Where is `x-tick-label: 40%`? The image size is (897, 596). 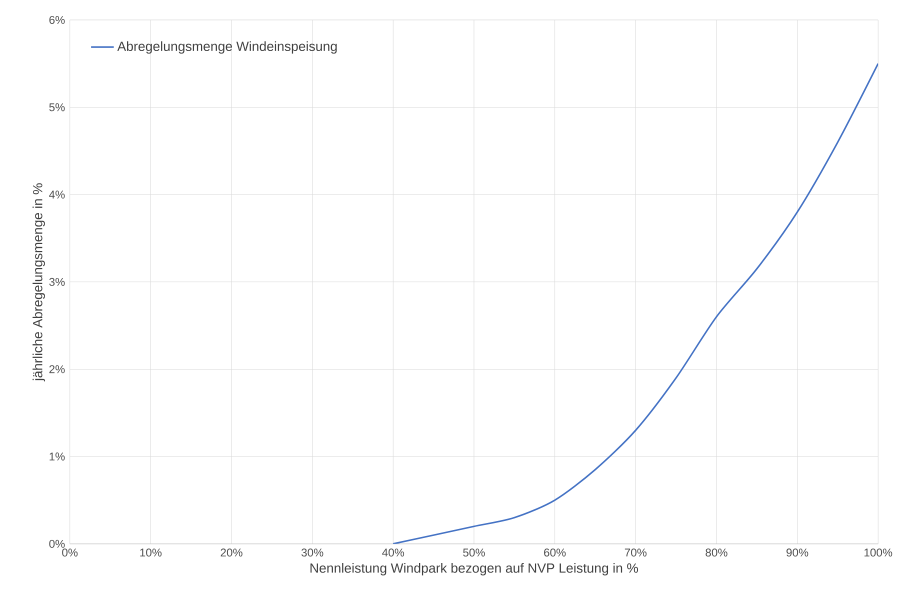 x-tick-label: 40% is located at coordinates (393, 552).